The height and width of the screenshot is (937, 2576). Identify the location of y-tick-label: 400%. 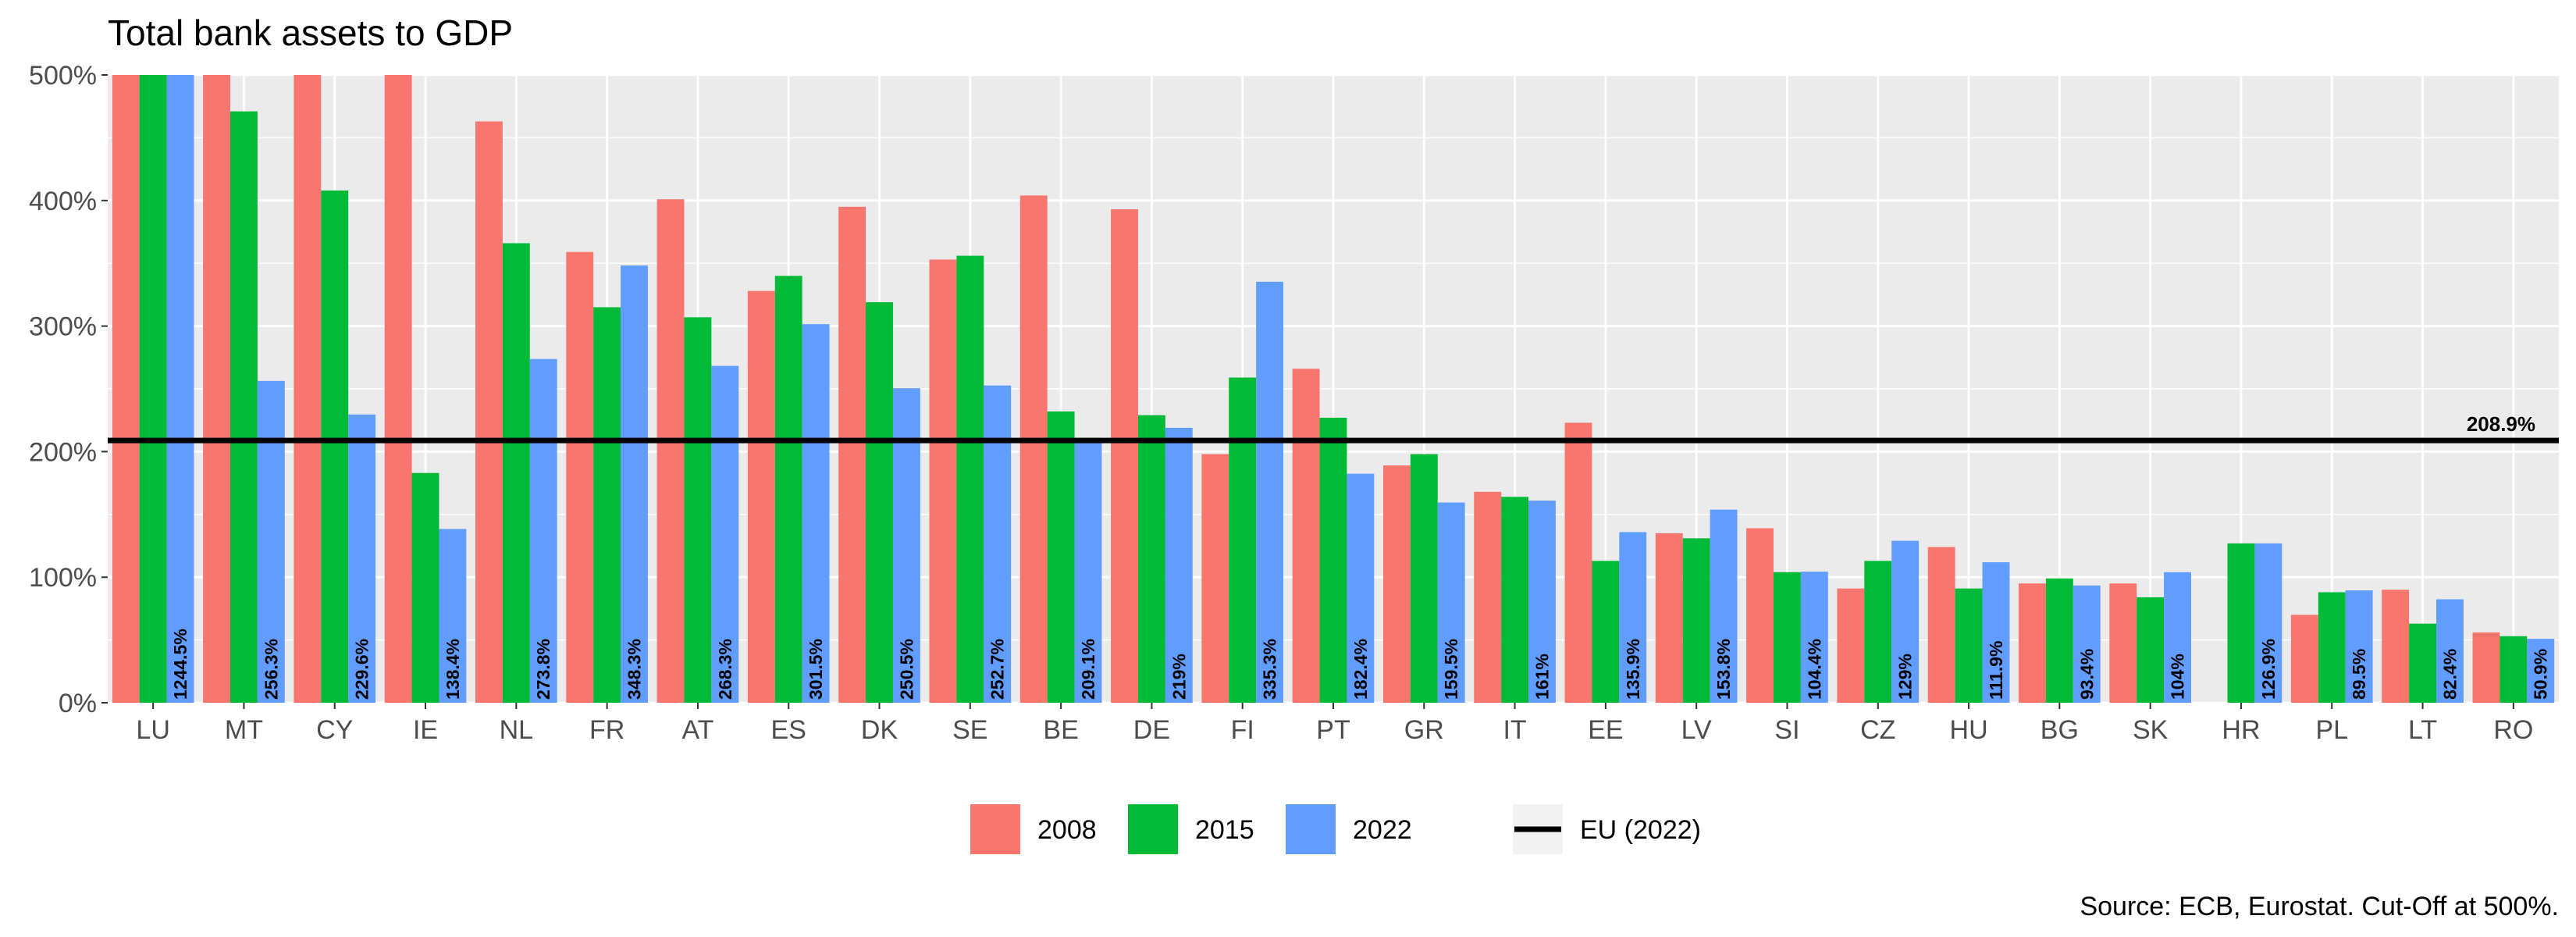
(63, 201).